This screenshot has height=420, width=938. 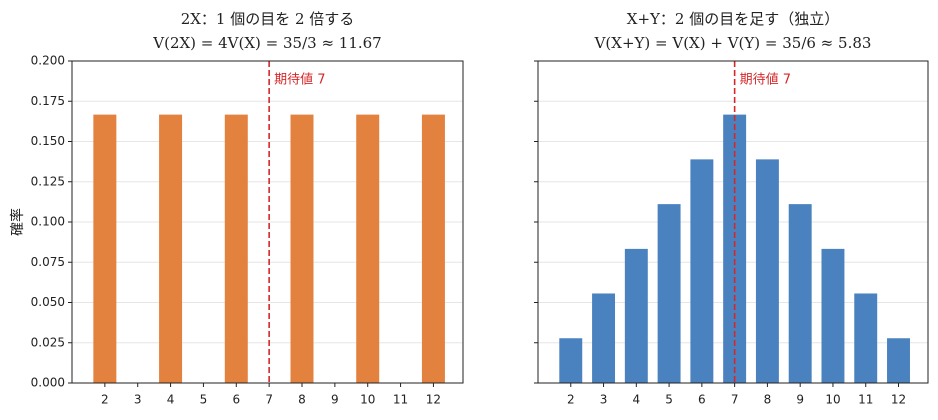 What do you see at coordinates (266, 43) in the screenshot?
I see `chart-subtitle: V(2X) = 4V(X) = 35/3 ≈ 11.67` at bounding box center [266, 43].